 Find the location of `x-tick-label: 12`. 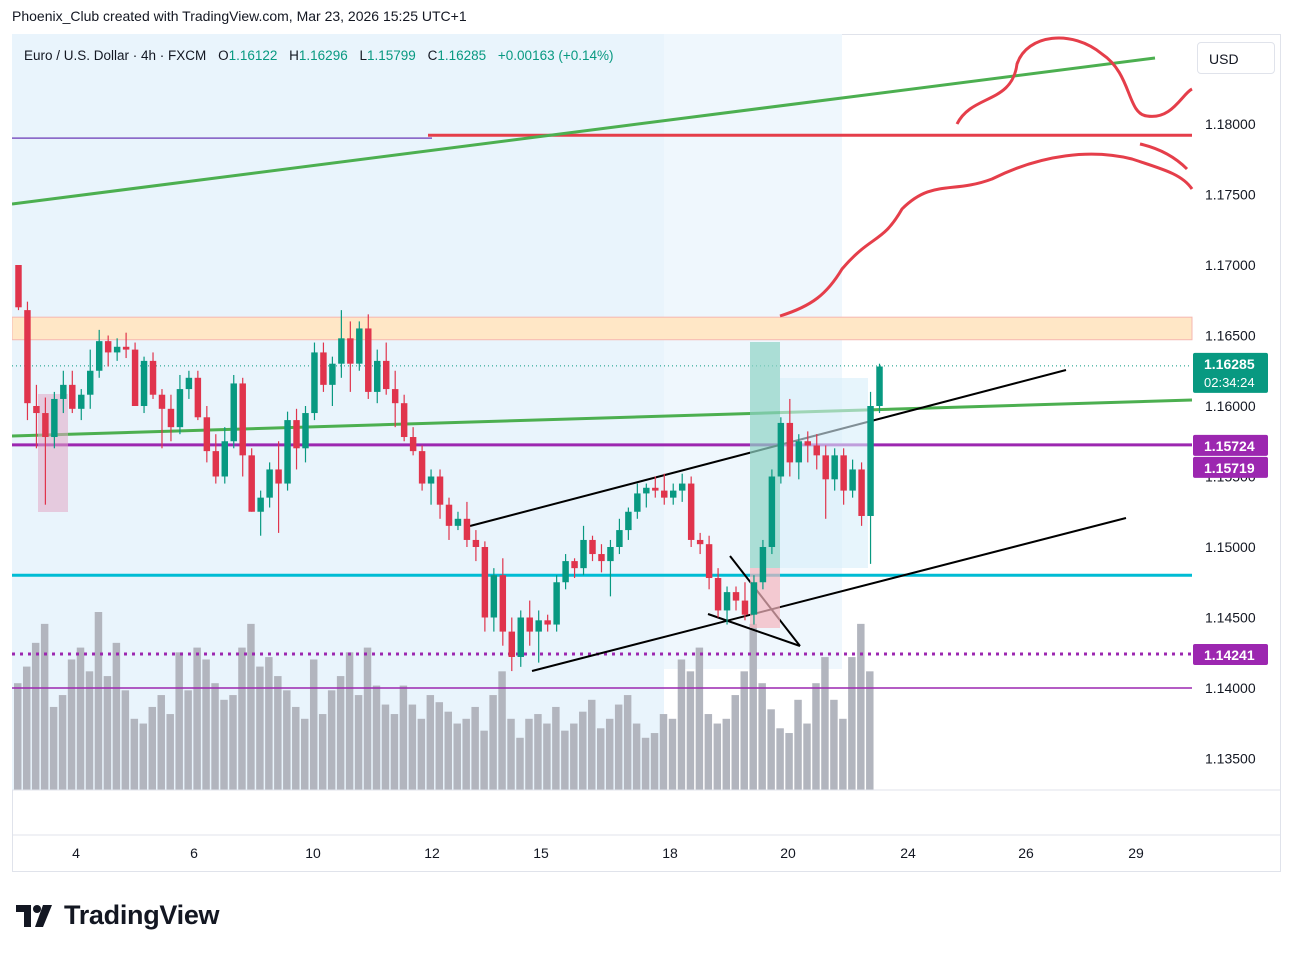

x-tick-label: 12 is located at coordinates (432, 853).